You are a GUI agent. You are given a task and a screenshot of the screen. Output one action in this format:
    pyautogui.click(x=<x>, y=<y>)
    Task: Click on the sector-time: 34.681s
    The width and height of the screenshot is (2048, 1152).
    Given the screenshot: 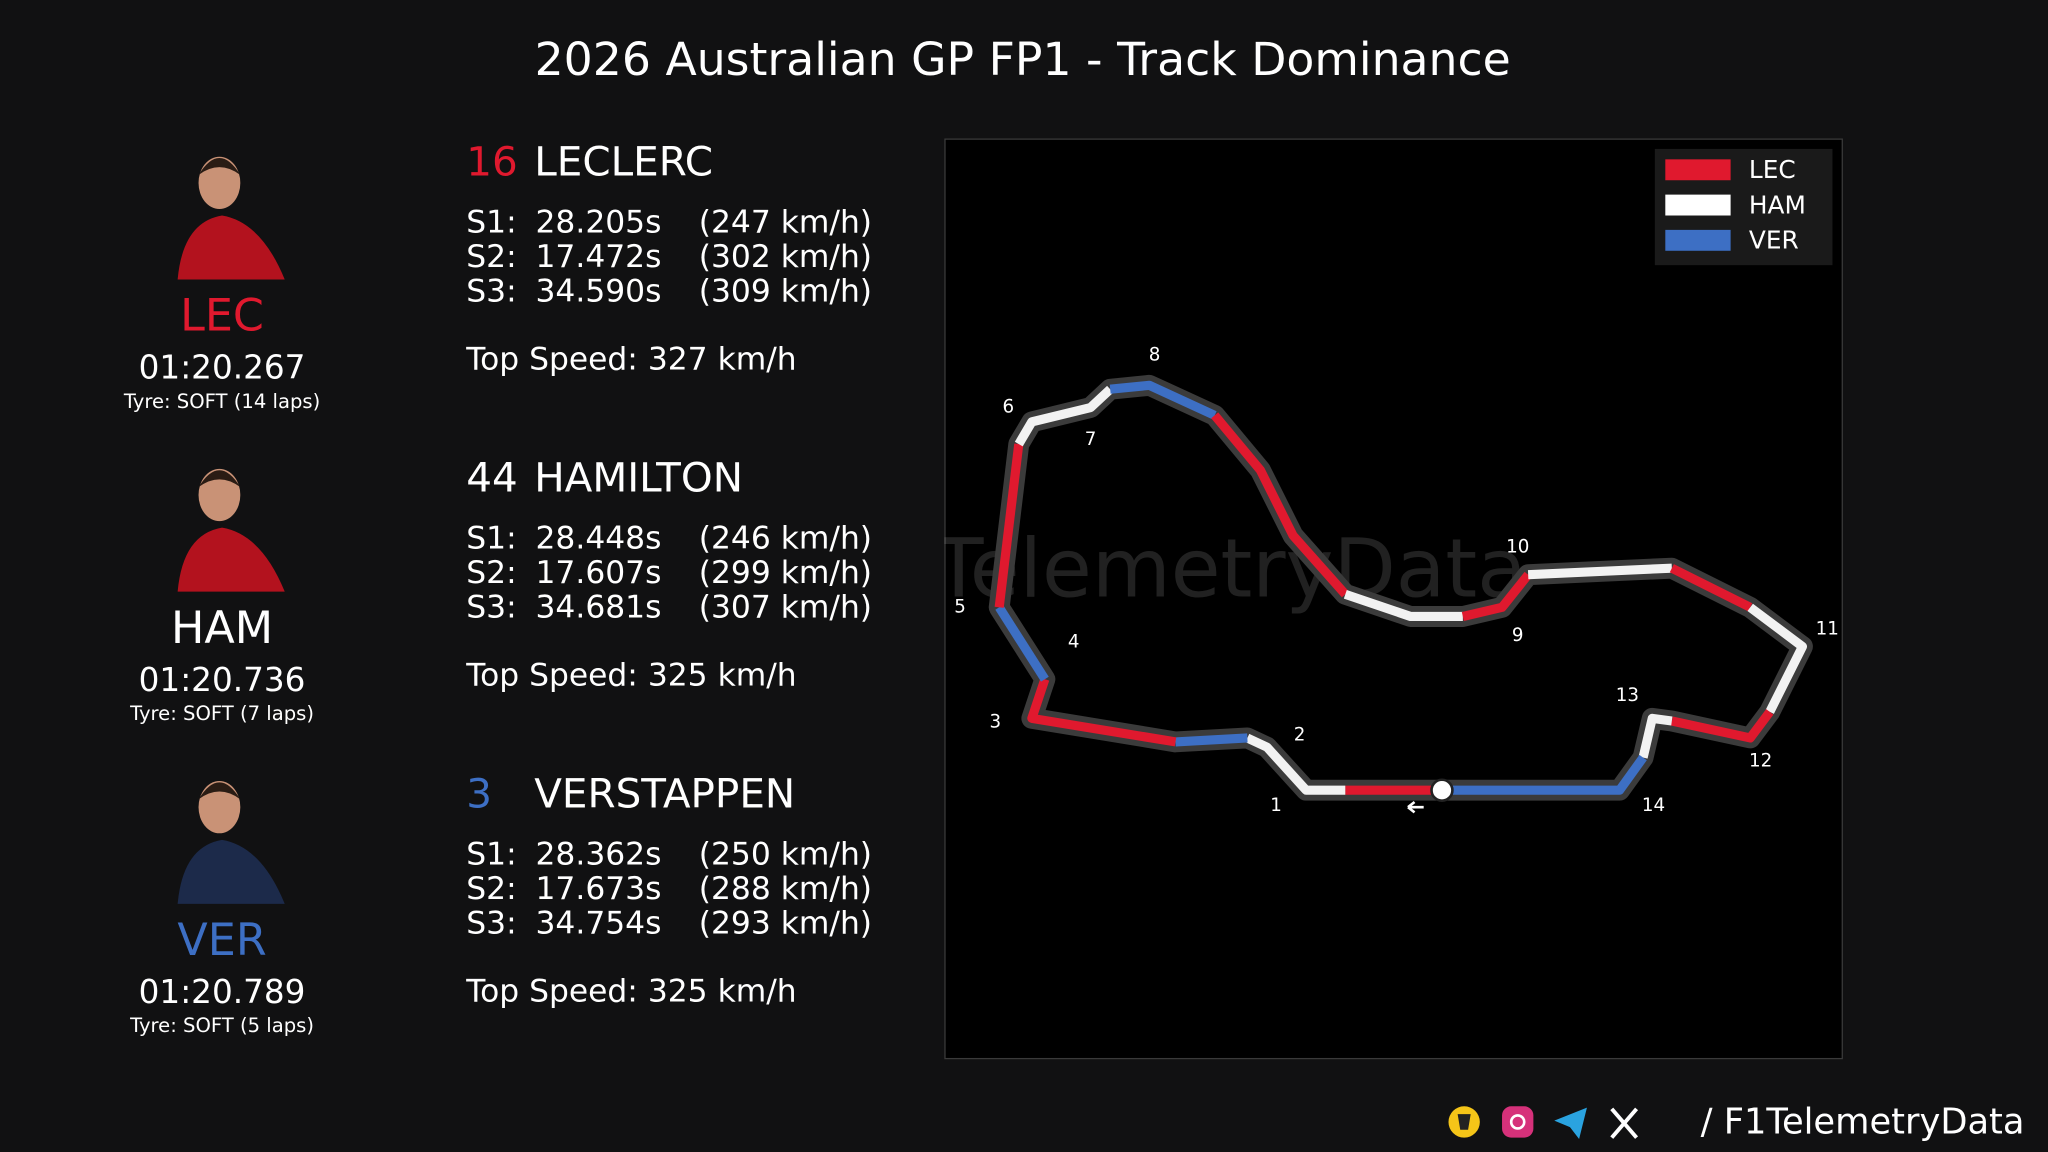 What is the action you would take?
    pyautogui.click(x=599, y=608)
    